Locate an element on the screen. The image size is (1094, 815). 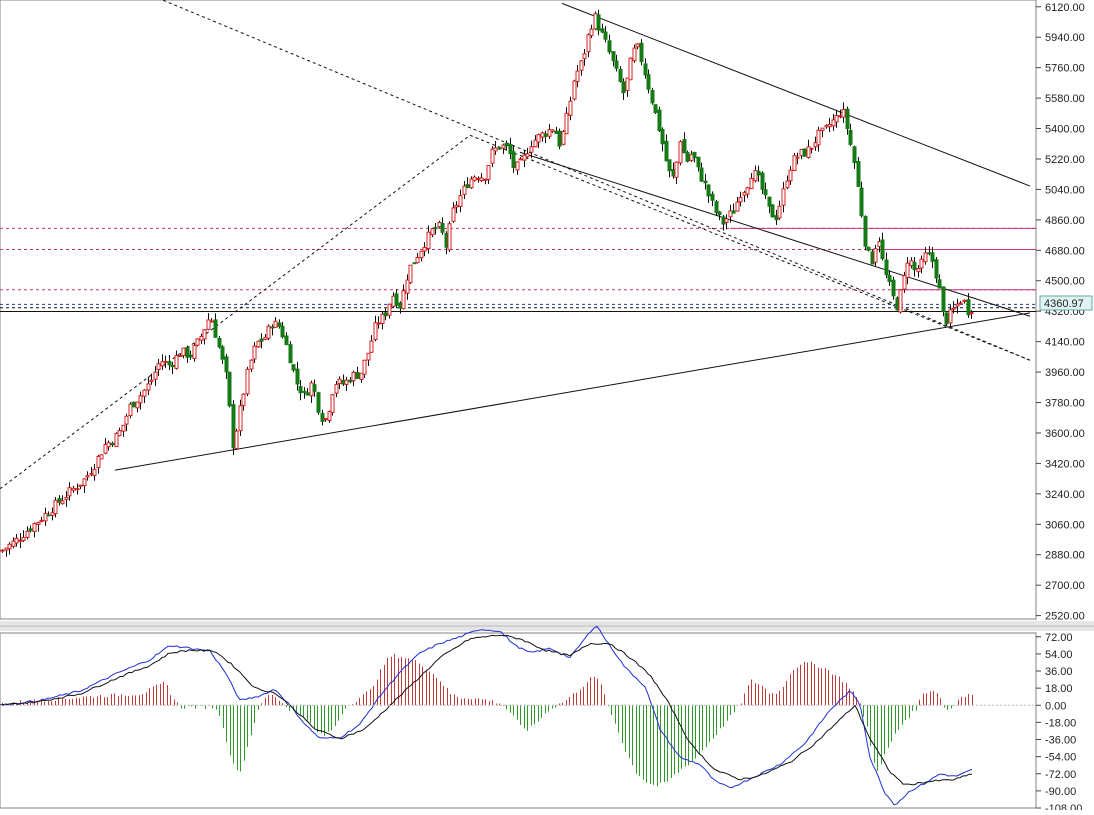
price-tick-label: 4860.00 is located at coordinates (1065, 221).